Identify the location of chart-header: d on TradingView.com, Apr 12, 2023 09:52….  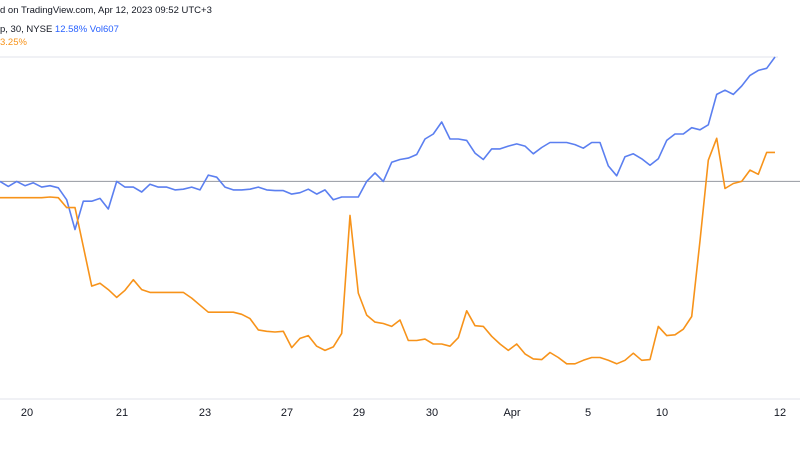
(106, 10).